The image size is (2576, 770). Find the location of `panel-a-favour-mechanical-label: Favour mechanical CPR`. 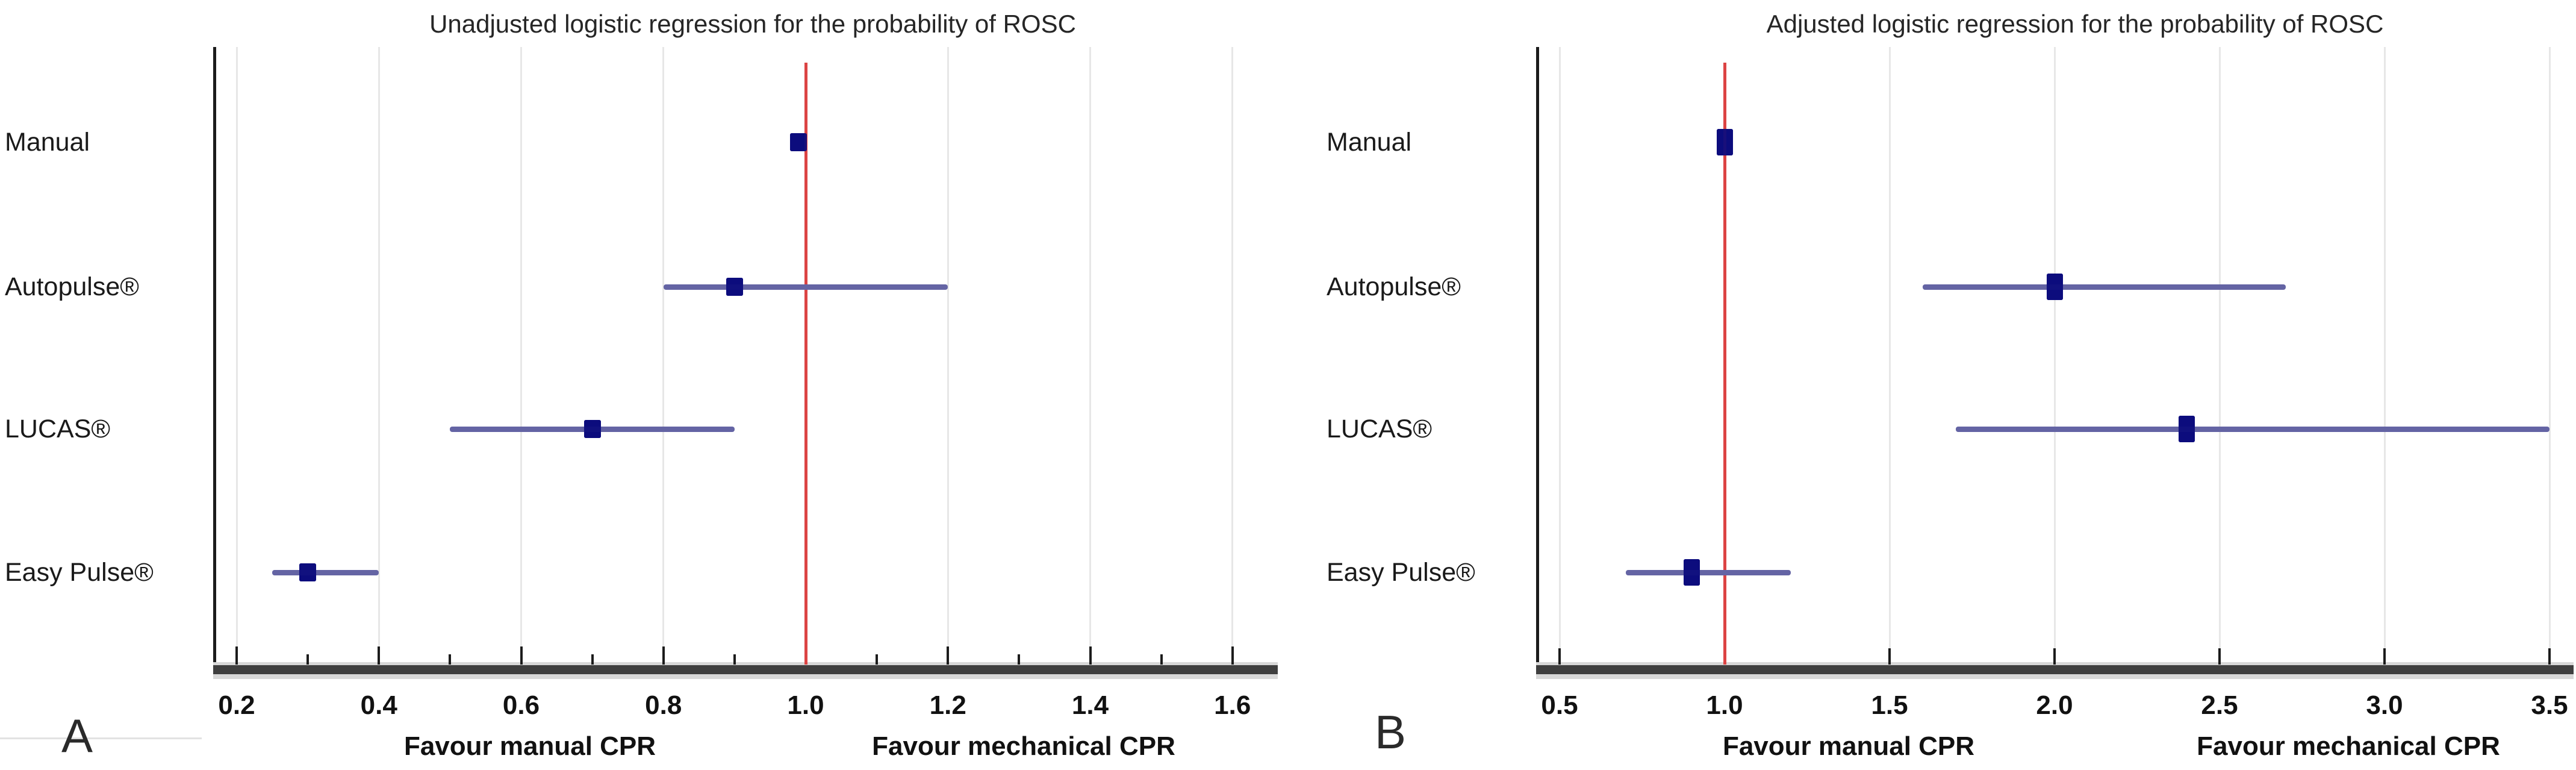

panel-a-favour-mechanical-label: Favour mechanical CPR is located at coordinates (1024, 746).